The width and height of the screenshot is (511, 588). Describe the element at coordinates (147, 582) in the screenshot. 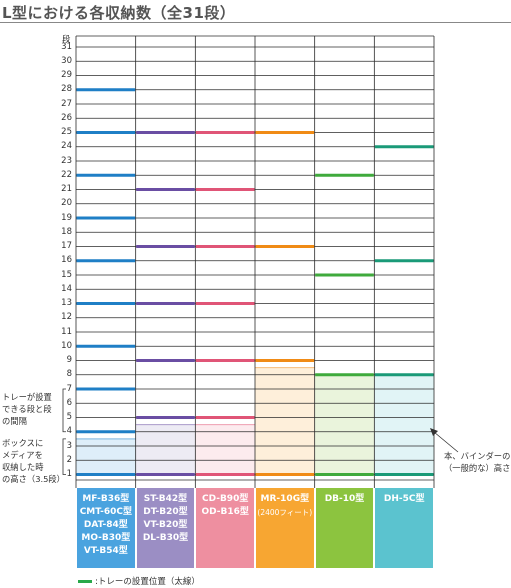

I see `legend-text: :トレーの設置位置（太線）` at that location.